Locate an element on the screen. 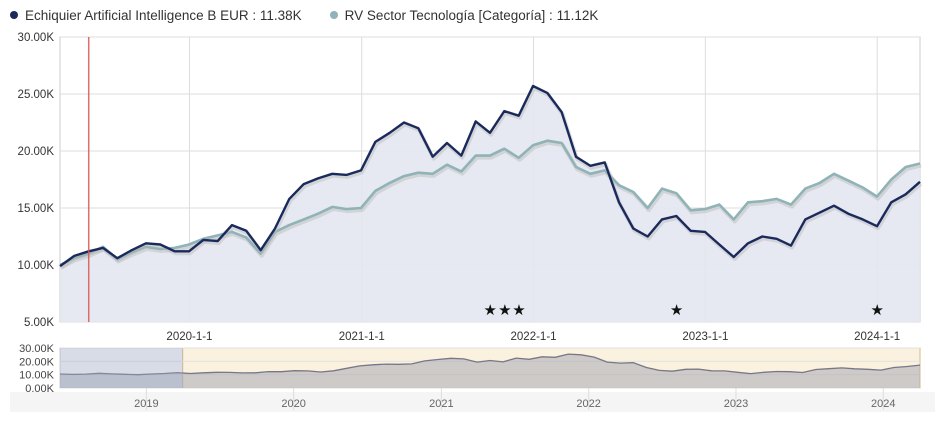 This screenshot has height=438, width=949. legend-category-value: 11.12K is located at coordinates (577, 15).